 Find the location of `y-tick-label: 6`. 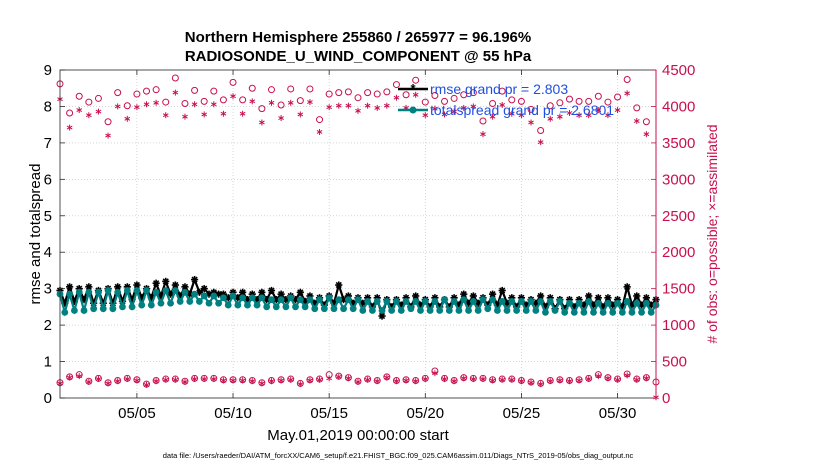

y-tick-label: 6 is located at coordinates (48, 179).